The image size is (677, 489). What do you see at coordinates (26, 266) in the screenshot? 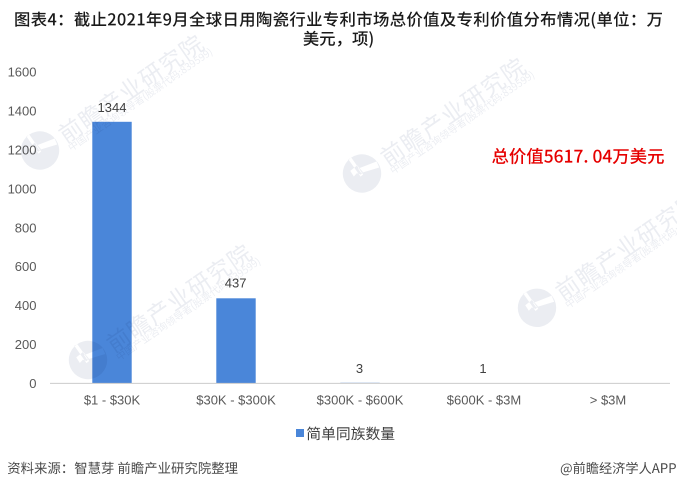
I see `svg-text: 600` at bounding box center [26, 266].